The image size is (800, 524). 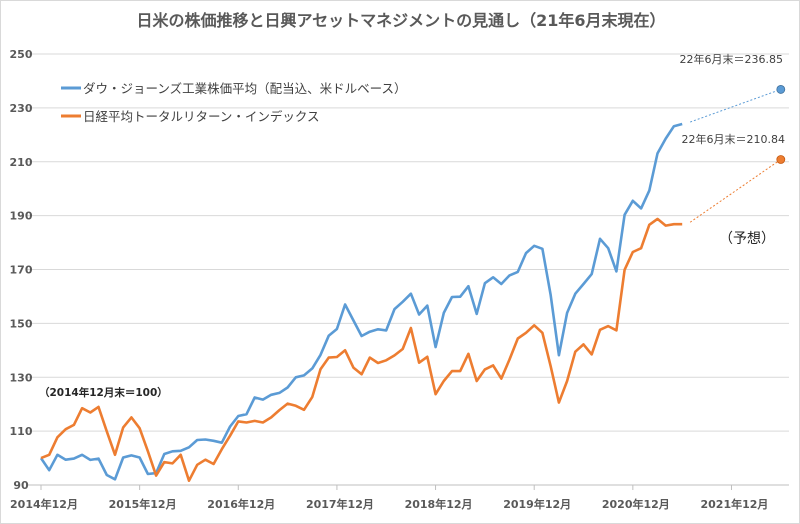 What do you see at coordinates (21, 270) in the screenshot?
I see `y-tick-label: 170` at bounding box center [21, 270].